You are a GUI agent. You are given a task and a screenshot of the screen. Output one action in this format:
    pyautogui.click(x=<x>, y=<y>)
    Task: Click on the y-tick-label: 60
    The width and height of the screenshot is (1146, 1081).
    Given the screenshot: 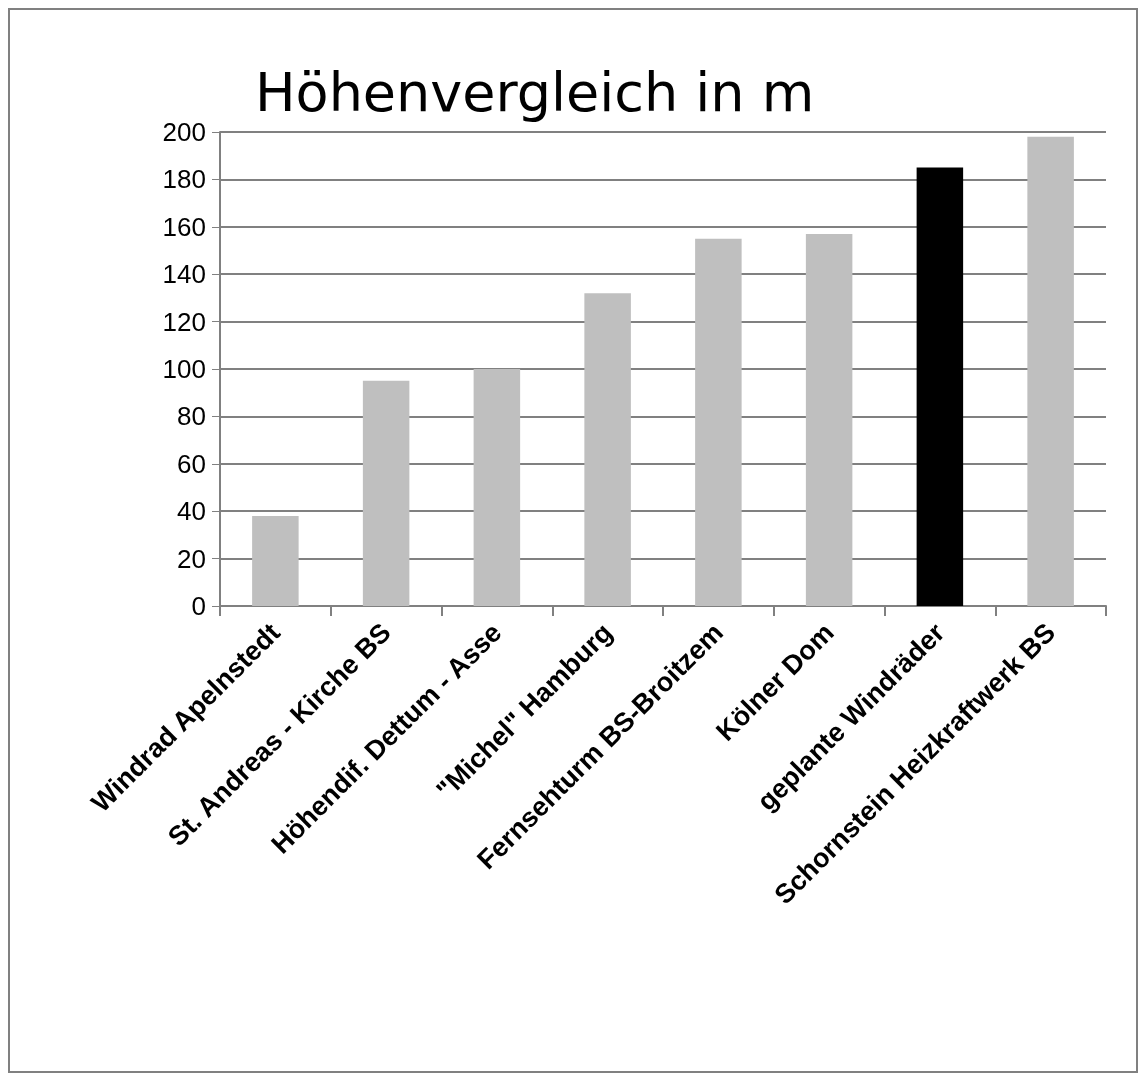 What is the action you would take?
    pyautogui.click(x=191, y=463)
    